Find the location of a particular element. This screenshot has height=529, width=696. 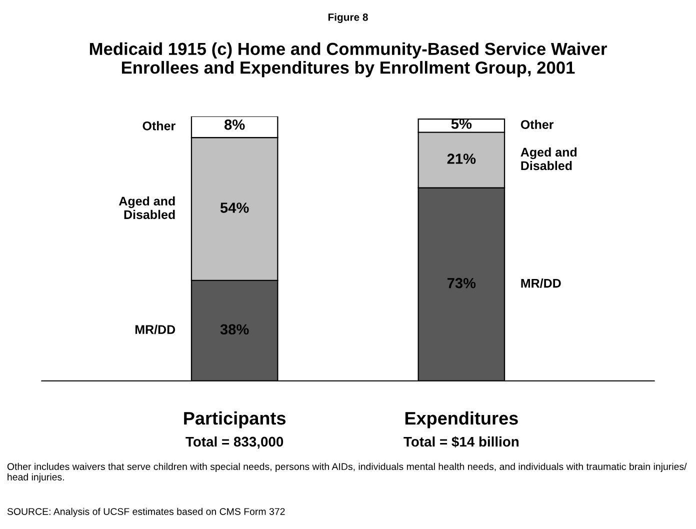

x-tick-label: Participants Total = 833,000 is located at coordinates (235, 430).